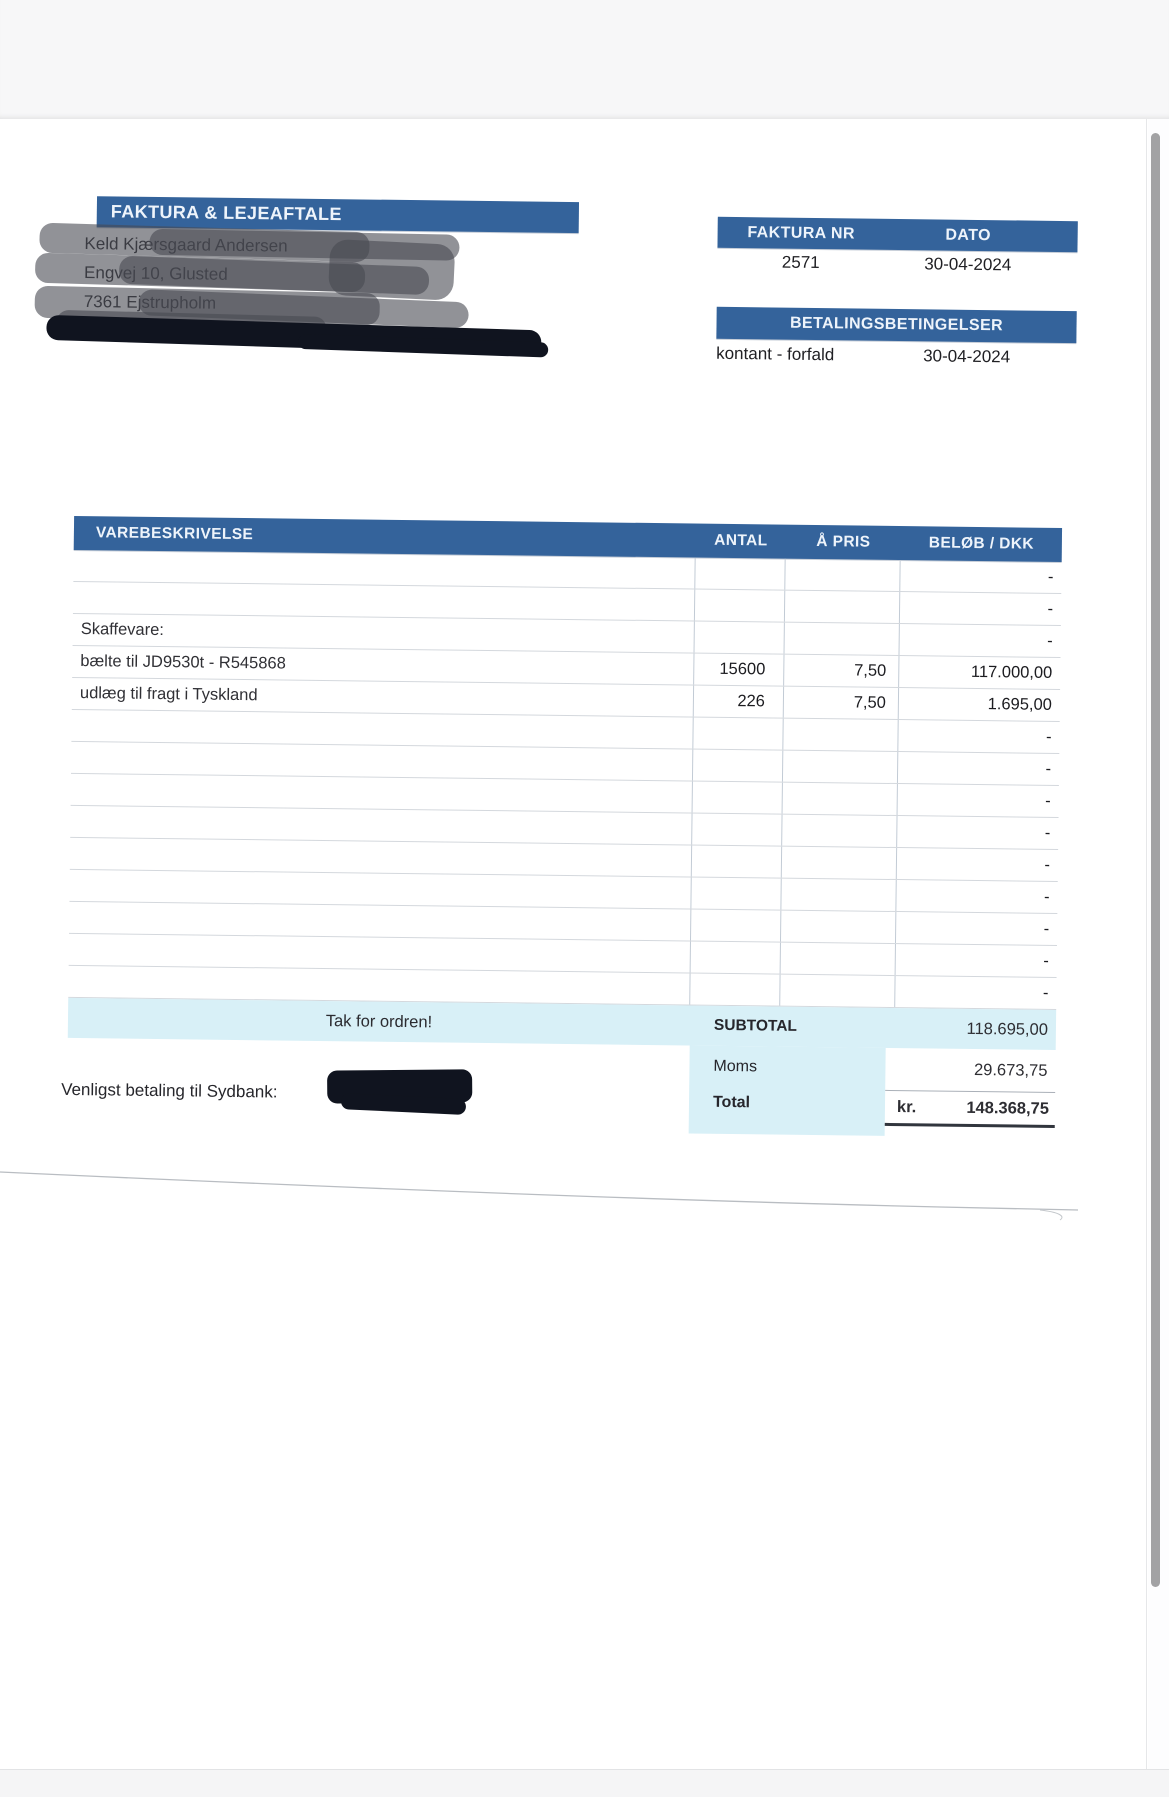 This screenshot has height=1810, width=1169. I want to click on total-box: kr. 148.368,75, so click(970, 1108).